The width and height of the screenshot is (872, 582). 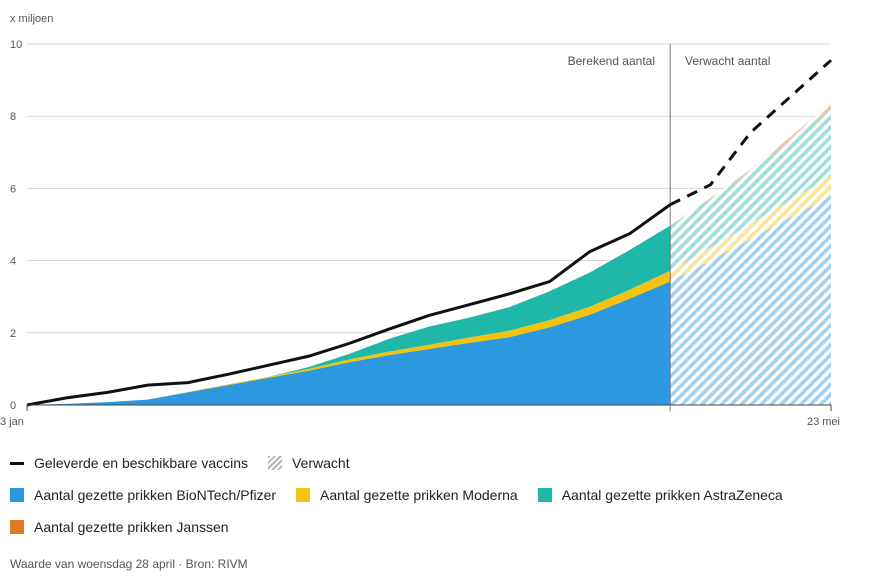 What do you see at coordinates (141, 463) in the screenshot?
I see `legend-label-delivered: Geleverde en beschikbare vaccins` at bounding box center [141, 463].